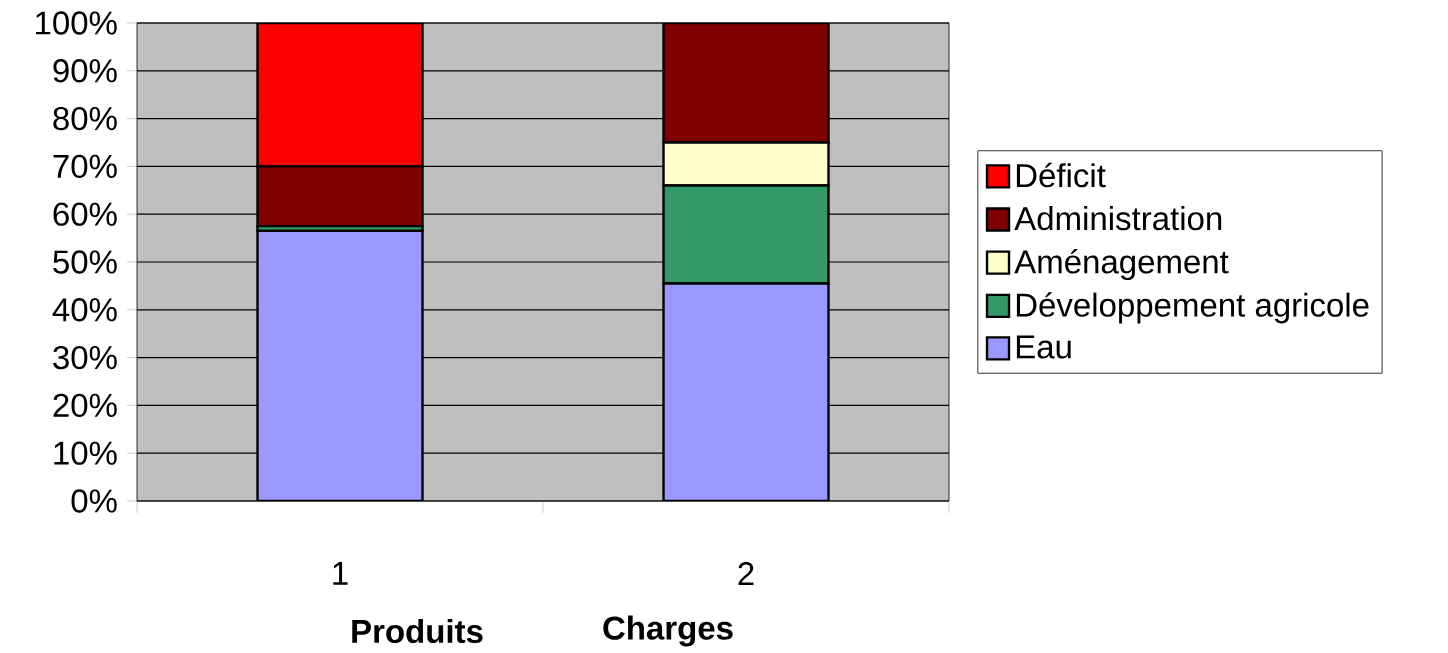 The image size is (1448, 653). I want to click on y-tick-label: 50%, so click(85, 262).